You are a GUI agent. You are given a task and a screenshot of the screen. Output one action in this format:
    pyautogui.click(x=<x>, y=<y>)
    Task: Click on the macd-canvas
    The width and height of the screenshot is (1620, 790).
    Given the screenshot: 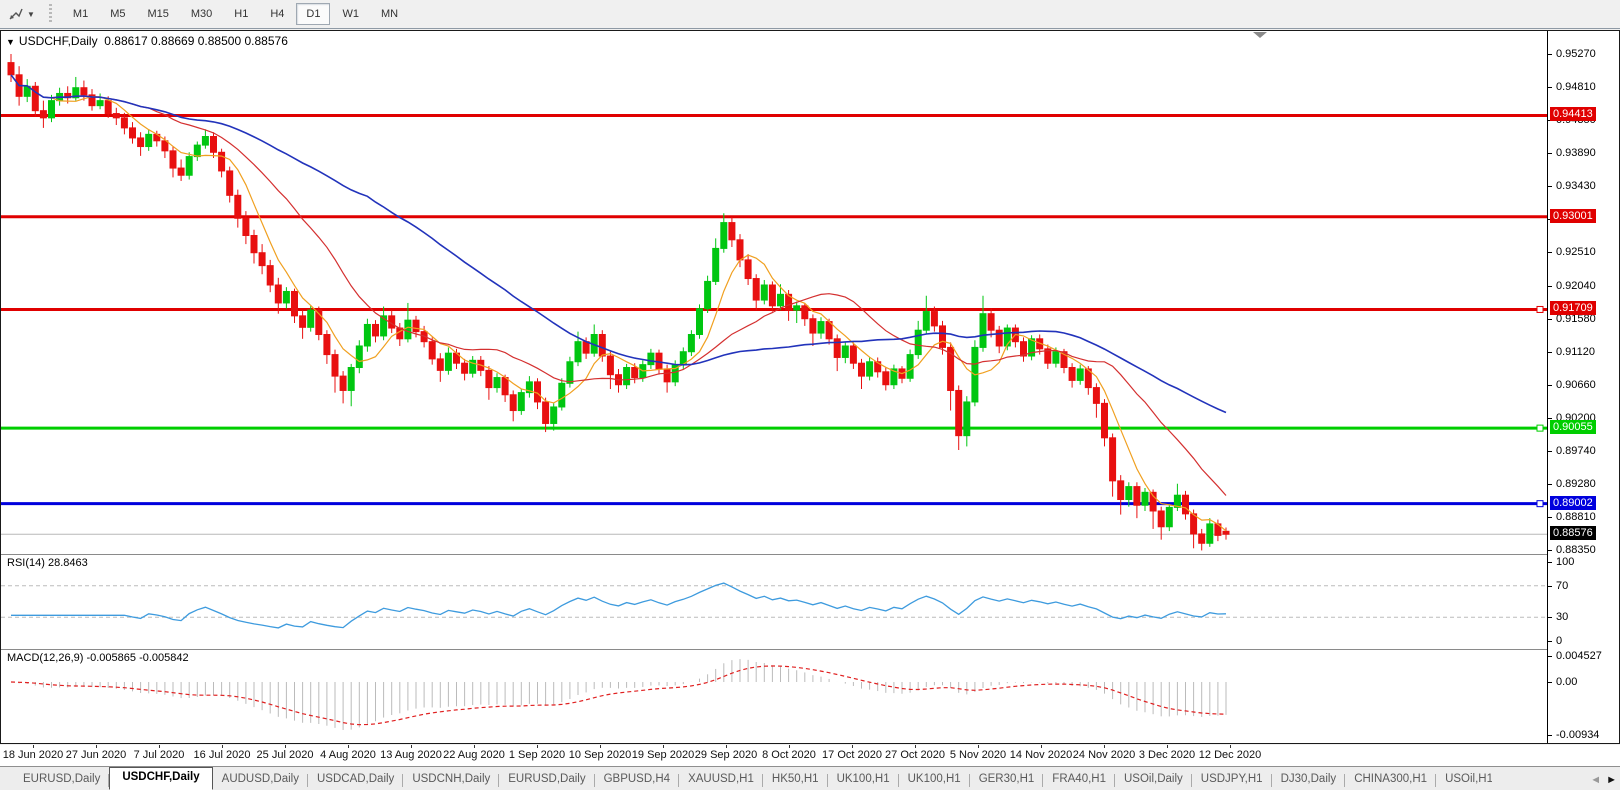 What is the action you would take?
    pyautogui.click(x=774, y=696)
    